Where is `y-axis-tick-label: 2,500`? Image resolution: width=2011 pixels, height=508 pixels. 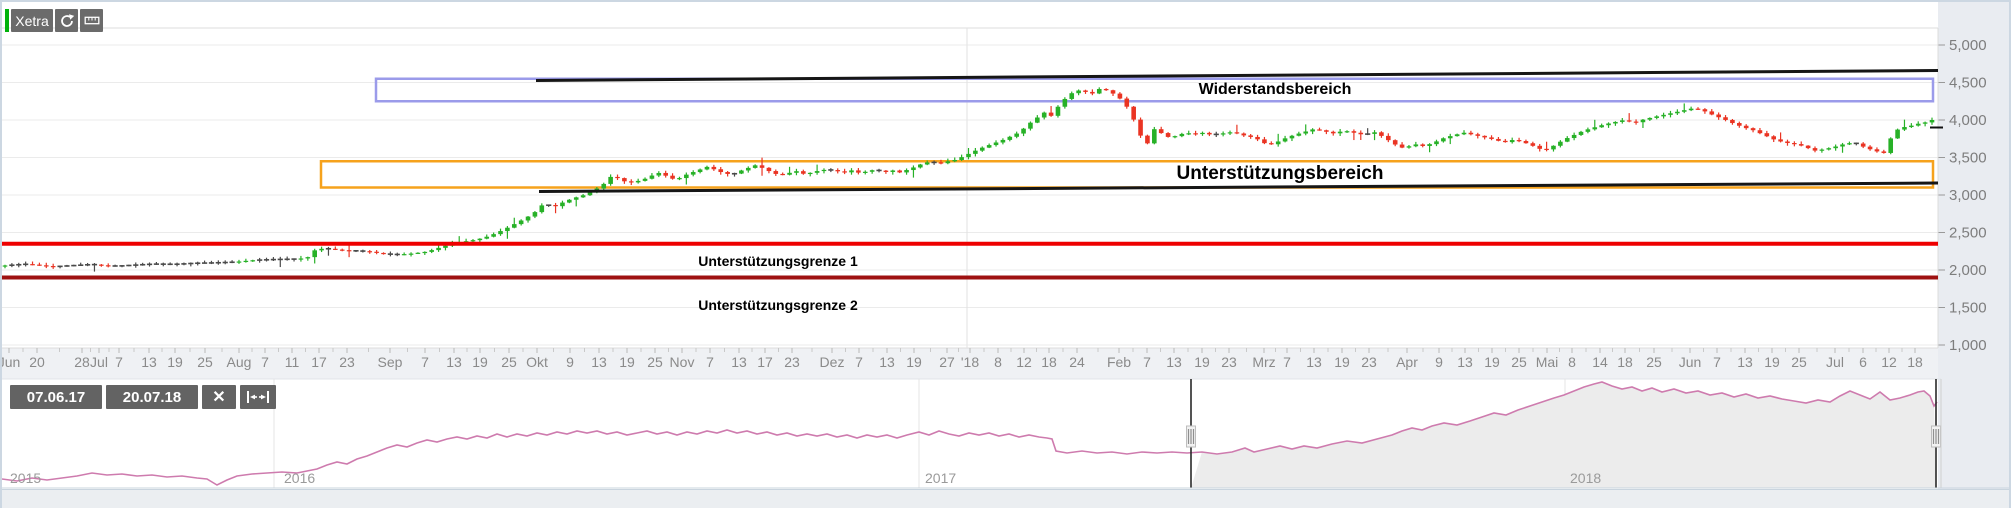 y-axis-tick-label: 2,500 is located at coordinates (1968, 233).